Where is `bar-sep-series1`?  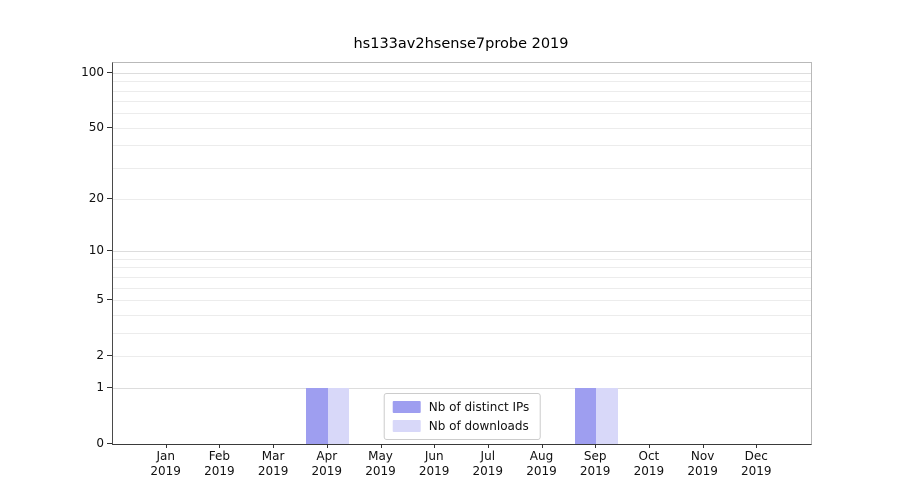
bar-sep-series1 is located at coordinates (607, 416).